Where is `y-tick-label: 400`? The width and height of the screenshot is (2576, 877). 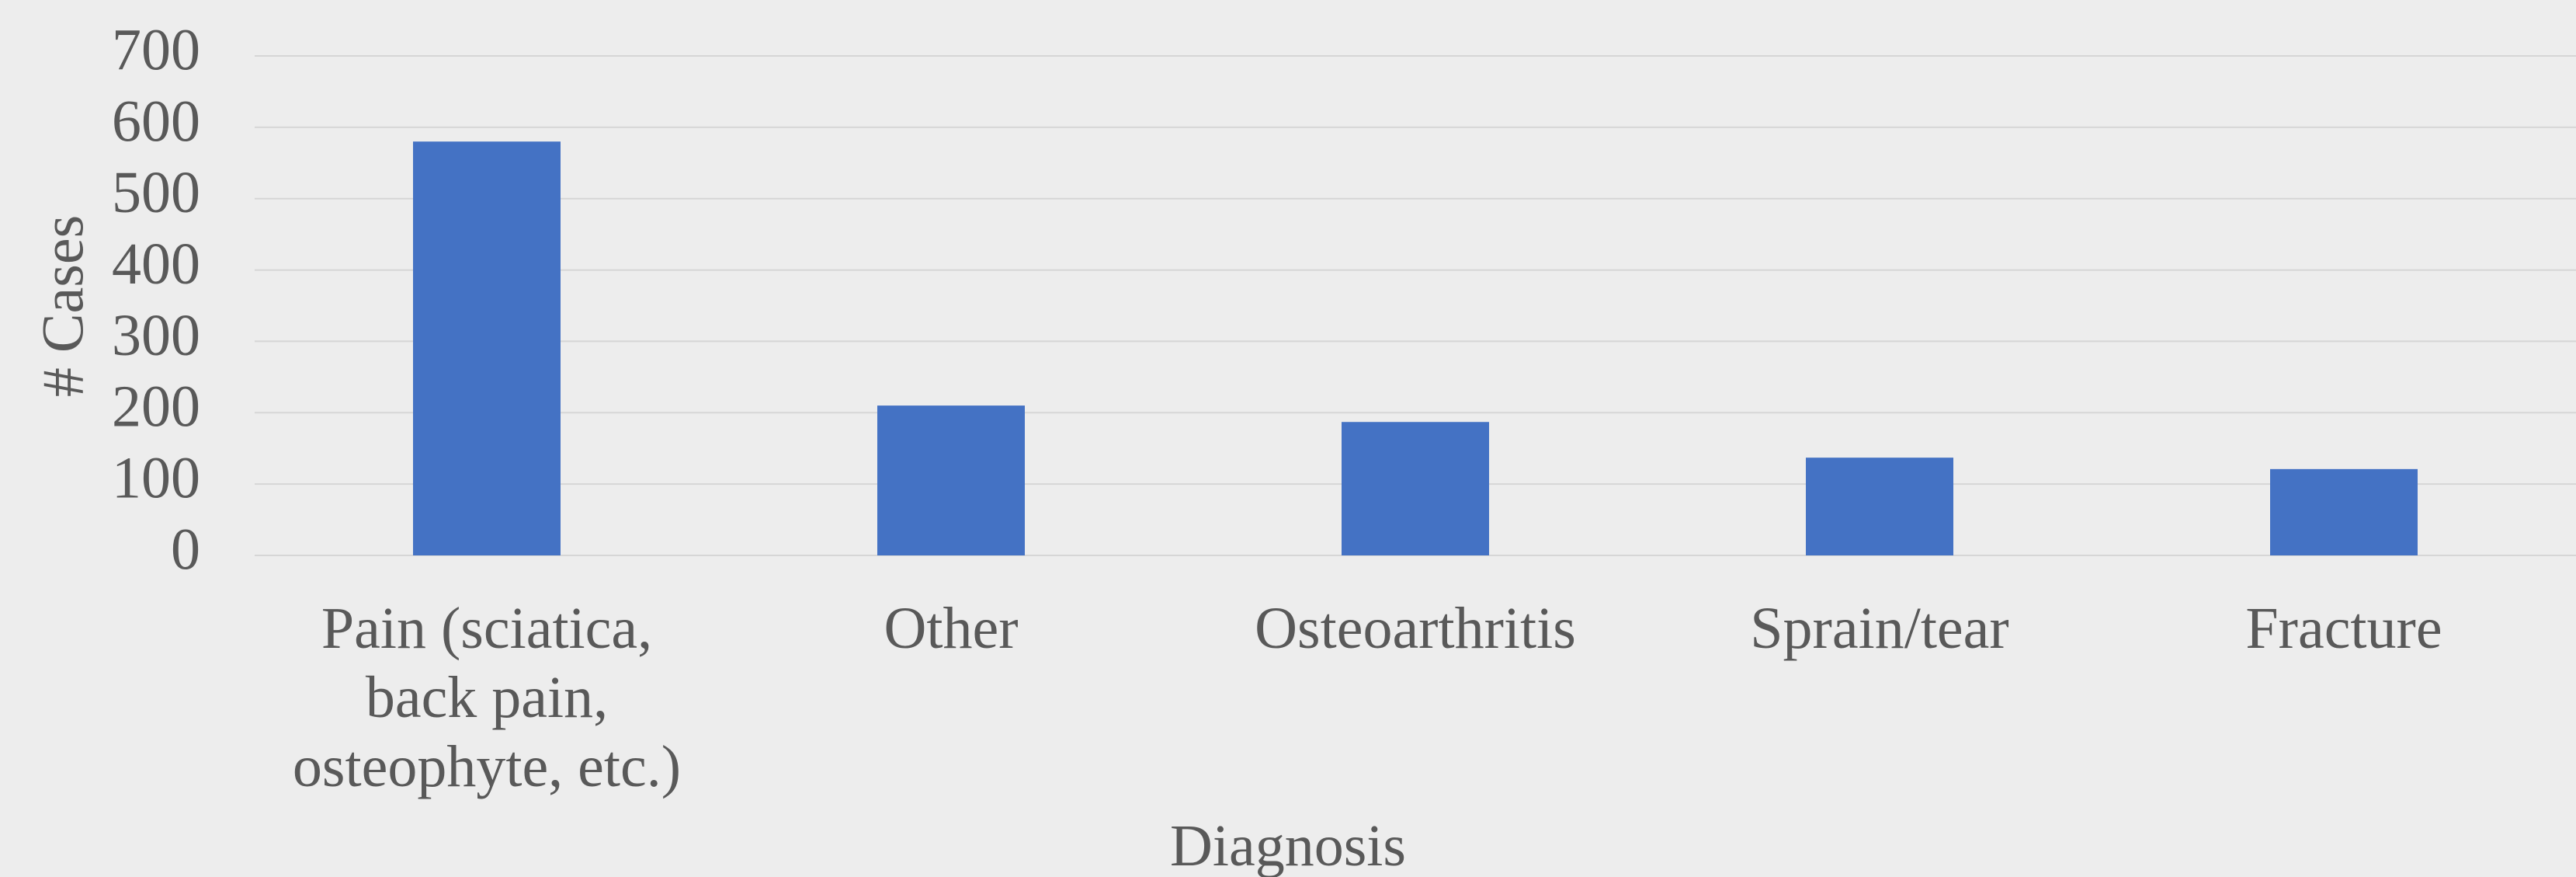 y-tick-label: 400 is located at coordinates (156, 264).